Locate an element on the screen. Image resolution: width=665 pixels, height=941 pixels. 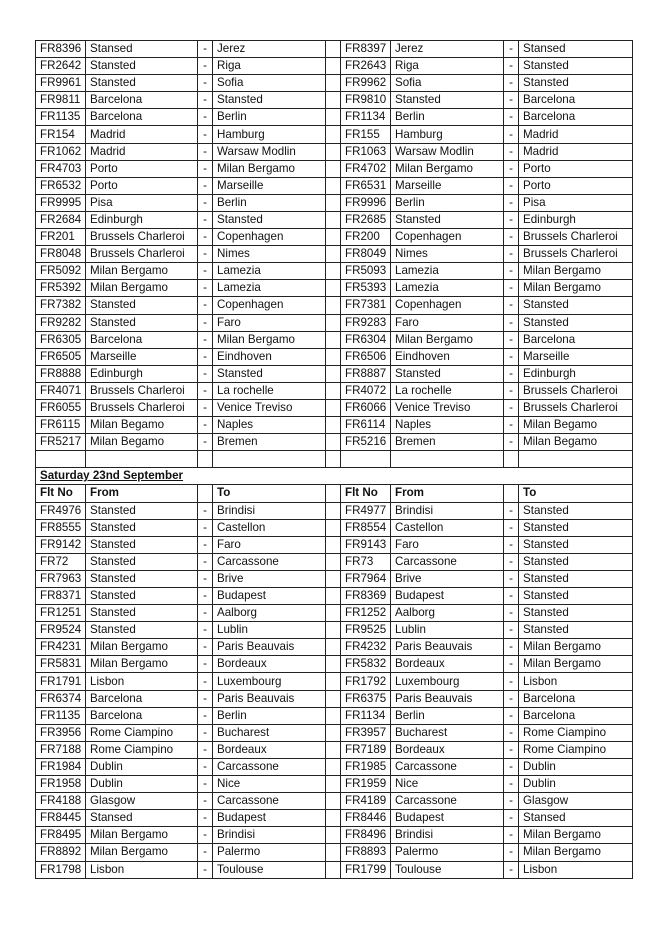
from-city: Porto is located at coordinates (141, 185).